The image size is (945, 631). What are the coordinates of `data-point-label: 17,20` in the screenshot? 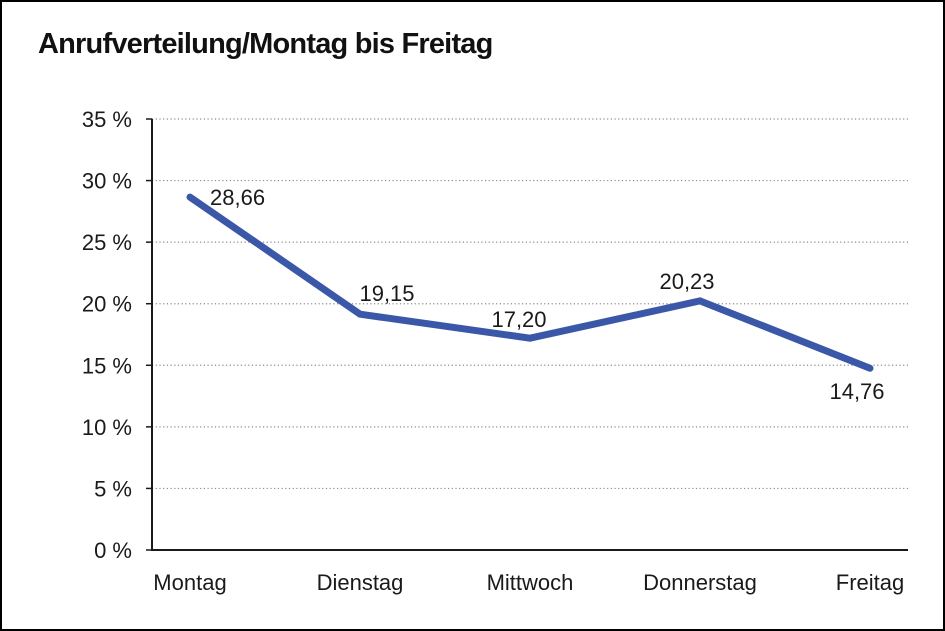 It's located at (518, 319).